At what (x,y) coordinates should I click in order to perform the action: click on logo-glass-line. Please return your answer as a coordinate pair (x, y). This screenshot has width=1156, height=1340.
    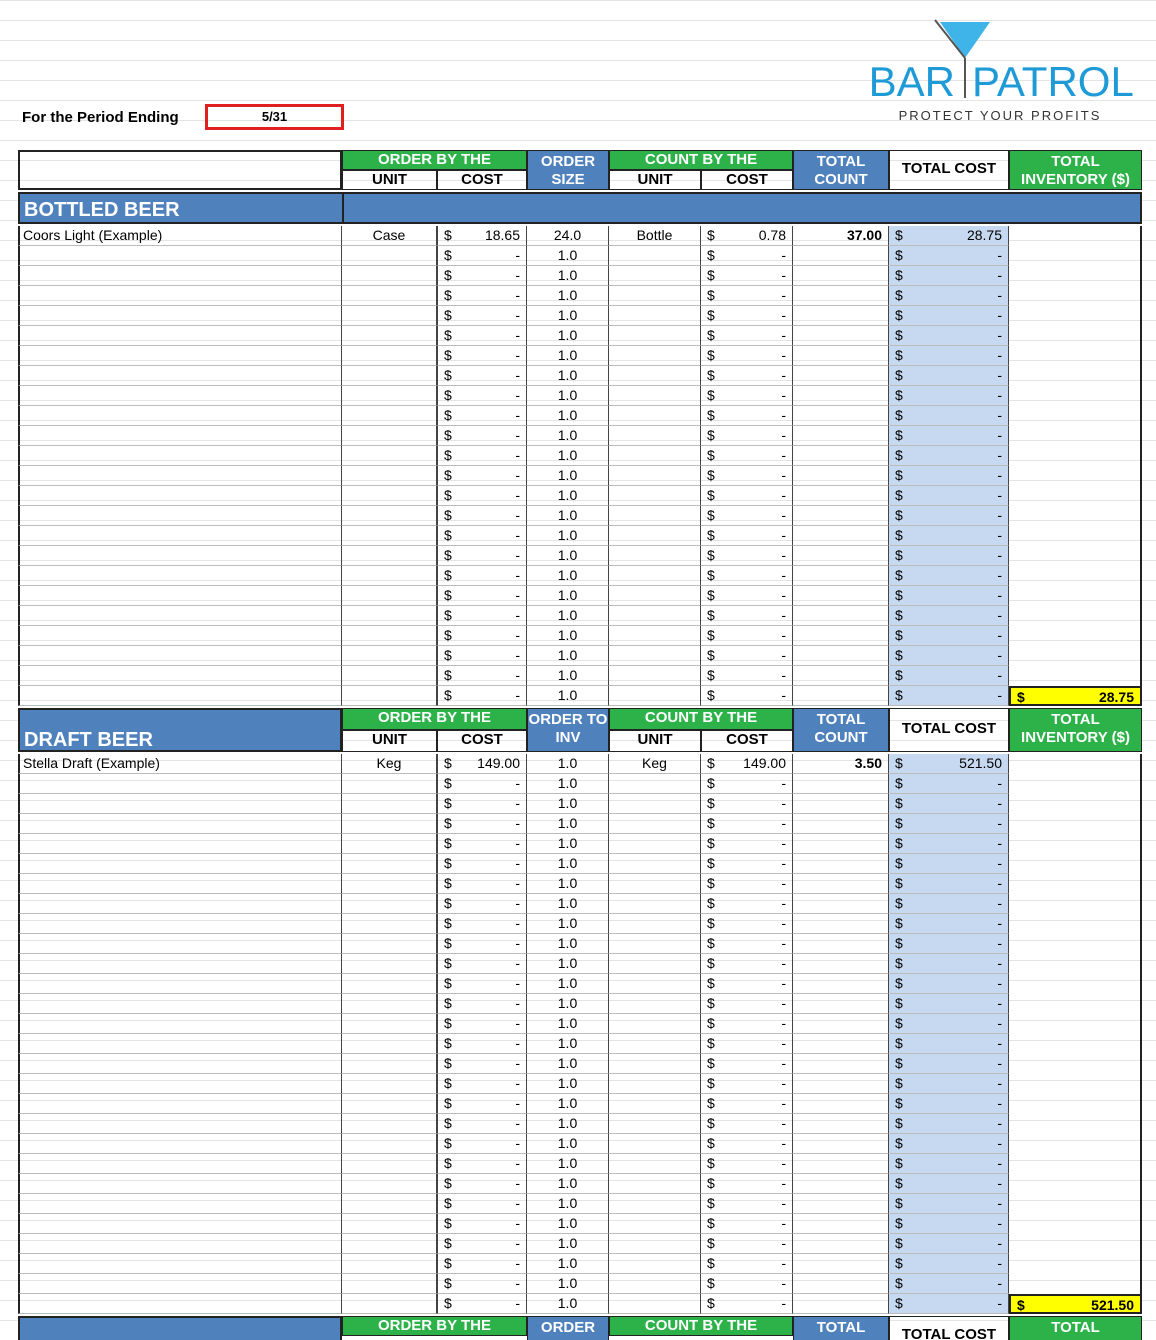
    Looking at the image, I should click on (950, 39).